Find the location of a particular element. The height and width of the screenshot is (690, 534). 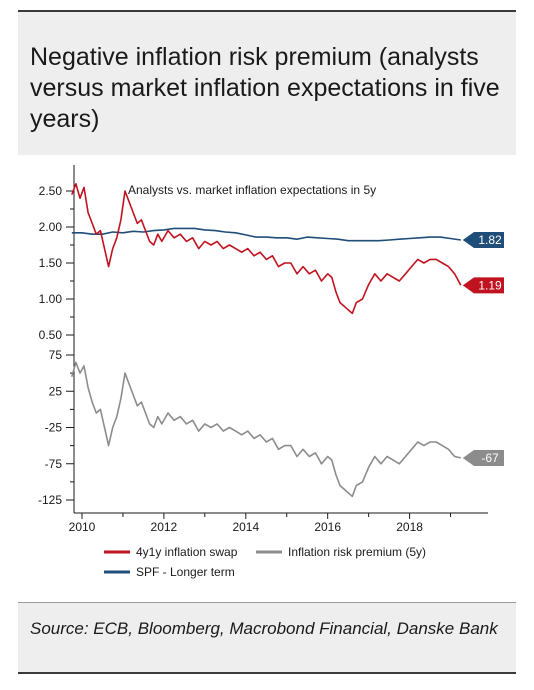

y-tick-label: 2.00 is located at coordinates (51, 227).